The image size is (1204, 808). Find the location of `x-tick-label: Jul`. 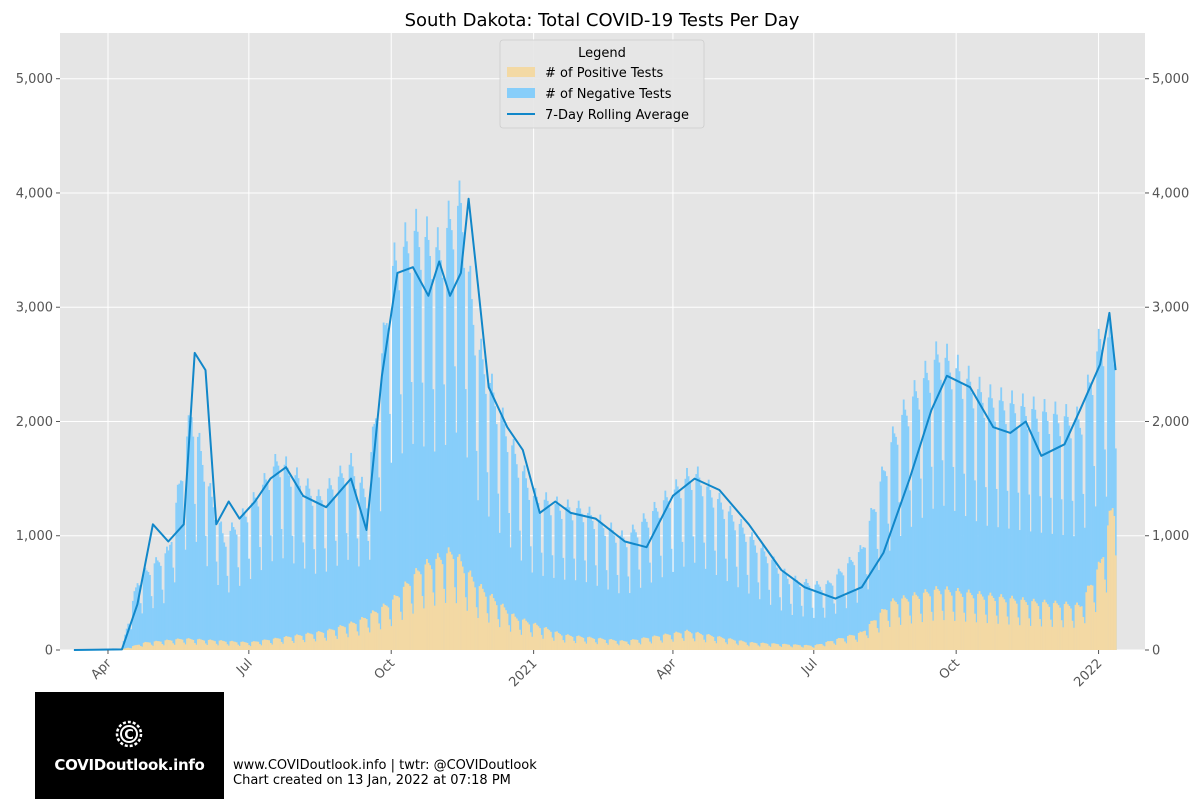

x-tick-label: Jul is located at coordinates (244, 667).